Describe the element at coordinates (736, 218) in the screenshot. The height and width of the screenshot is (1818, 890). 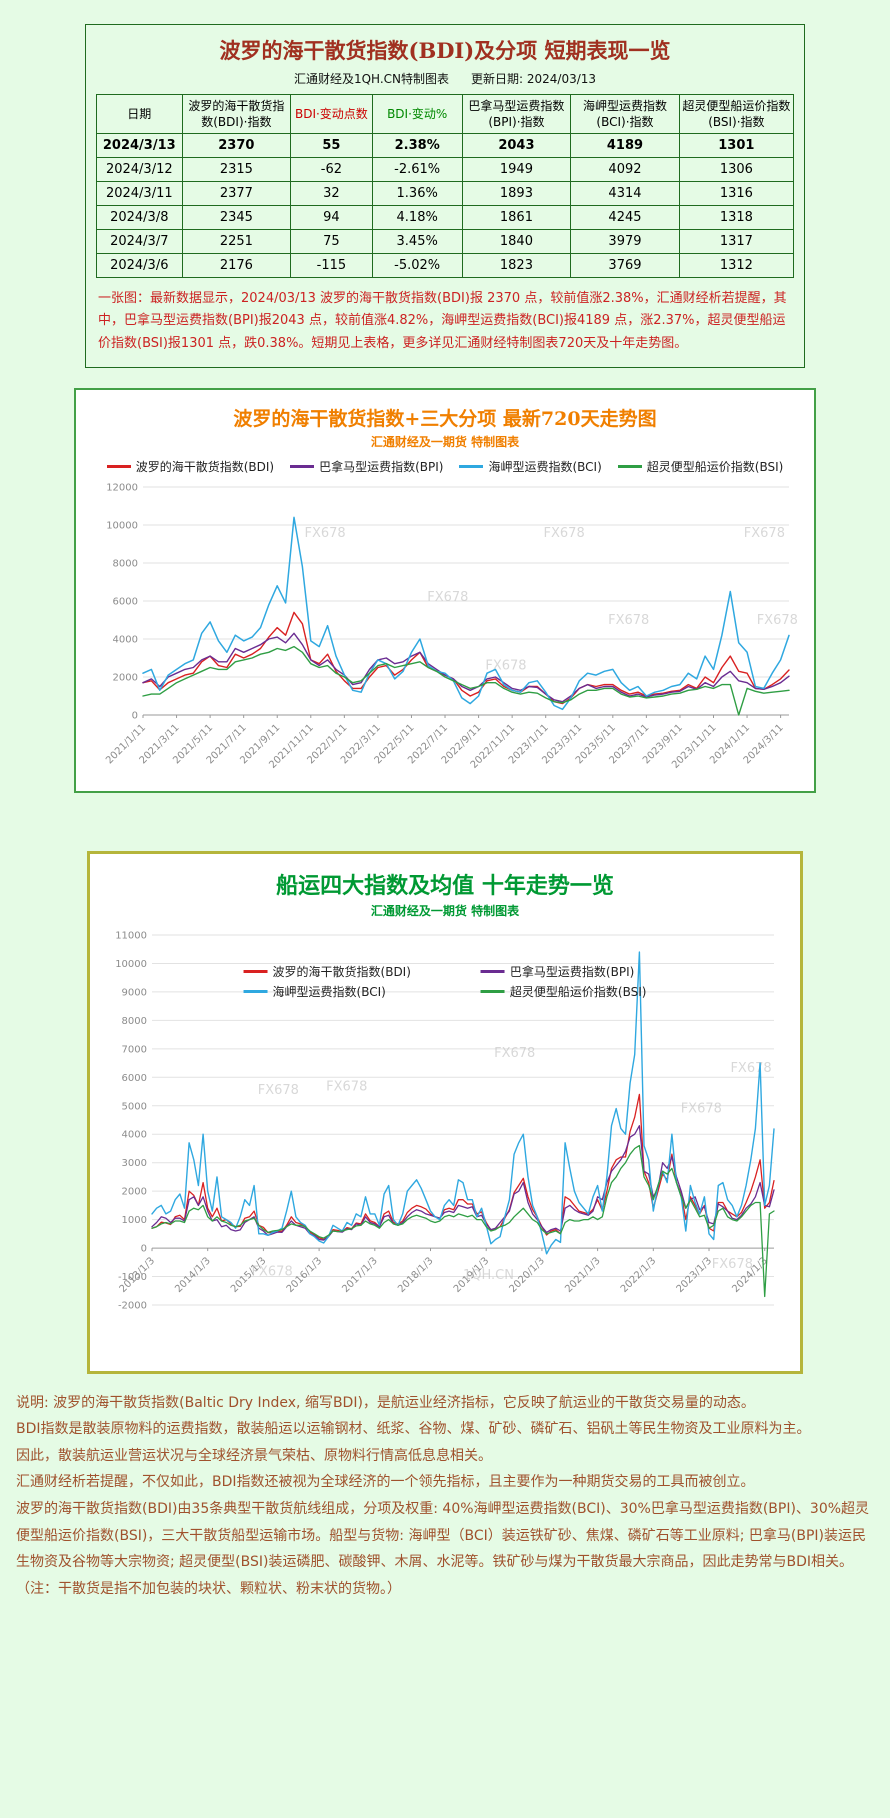
I see `table-cell: 1318` at that location.